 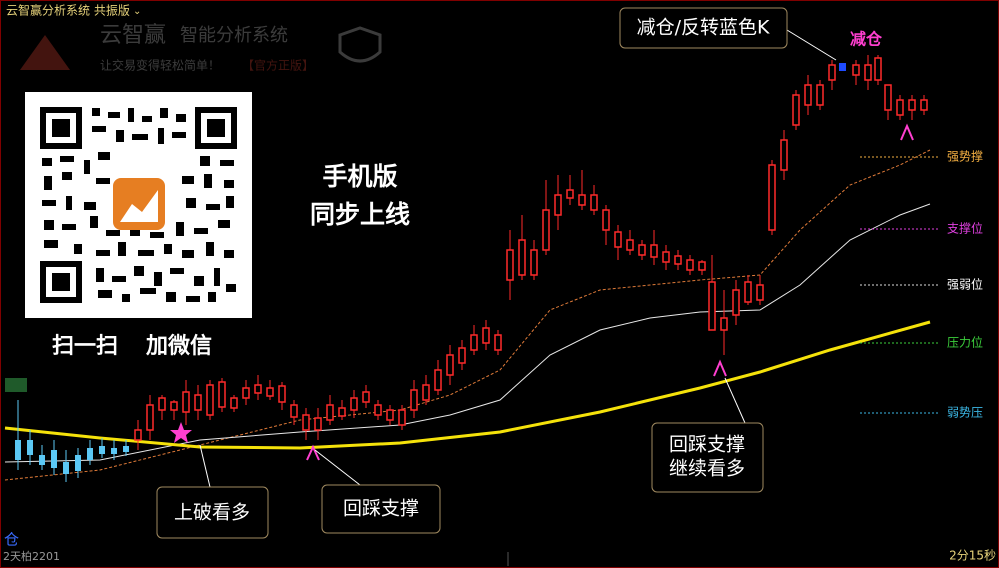 I want to click on level-label: 压力位, so click(x=965, y=342).